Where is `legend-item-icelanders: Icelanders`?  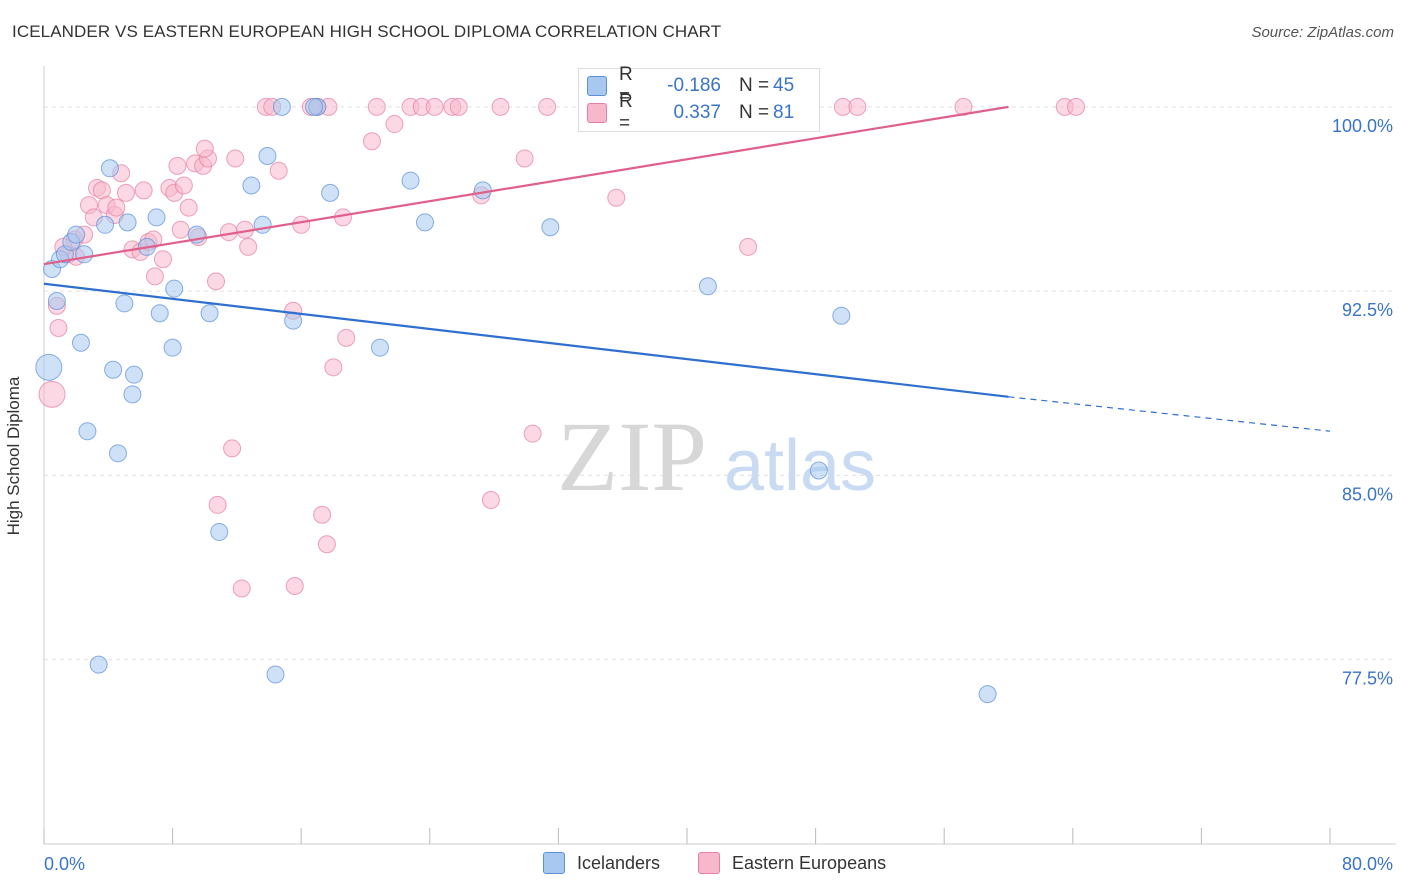
legend-item-icelanders: Icelanders is located at coordinates (601, 863).